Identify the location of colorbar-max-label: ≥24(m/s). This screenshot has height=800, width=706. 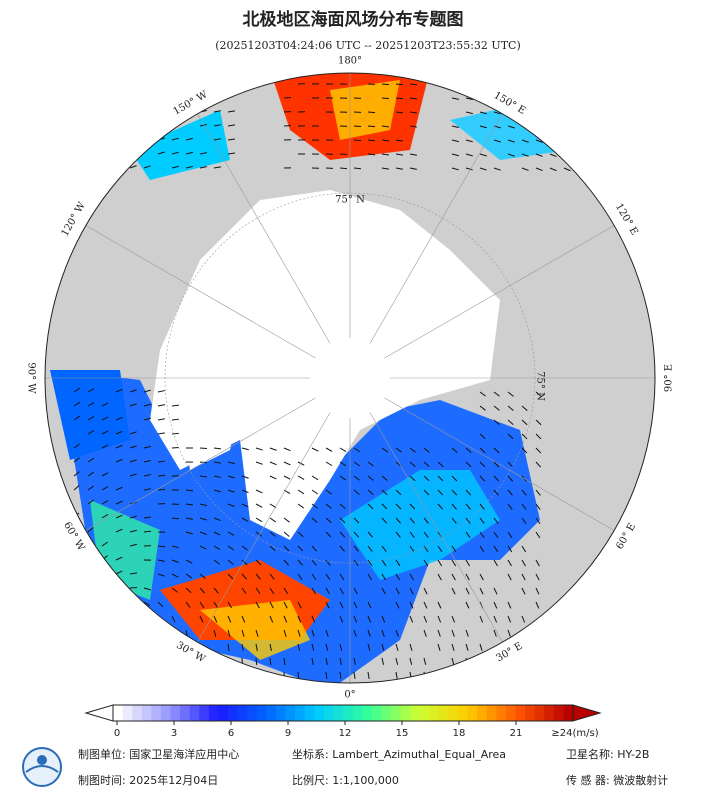
(574, 733).